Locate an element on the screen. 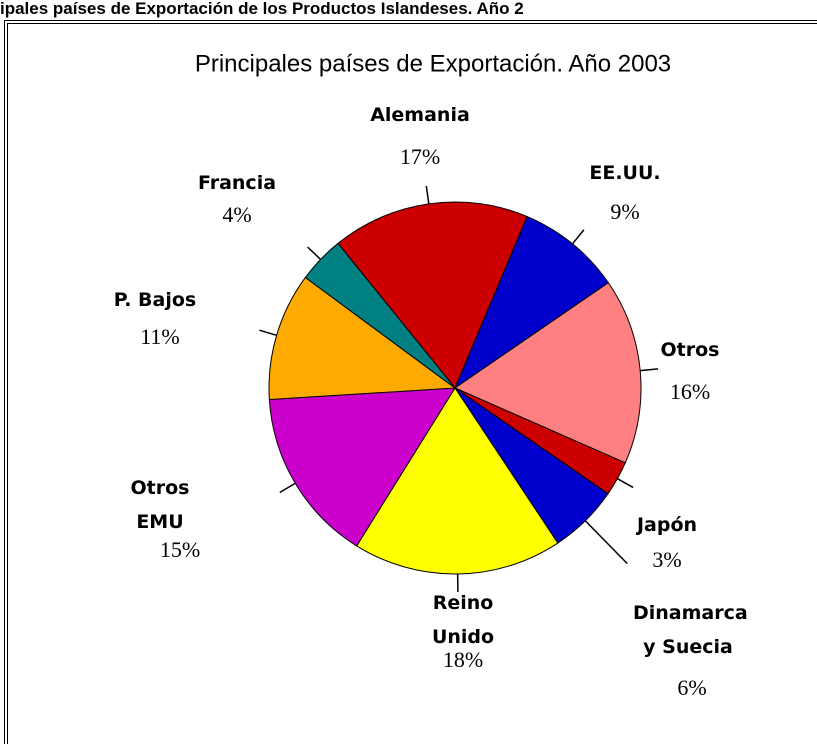 This screenshot has height=744, width=817. slice-label: Reino Unido is located at coordinates (463, 620).